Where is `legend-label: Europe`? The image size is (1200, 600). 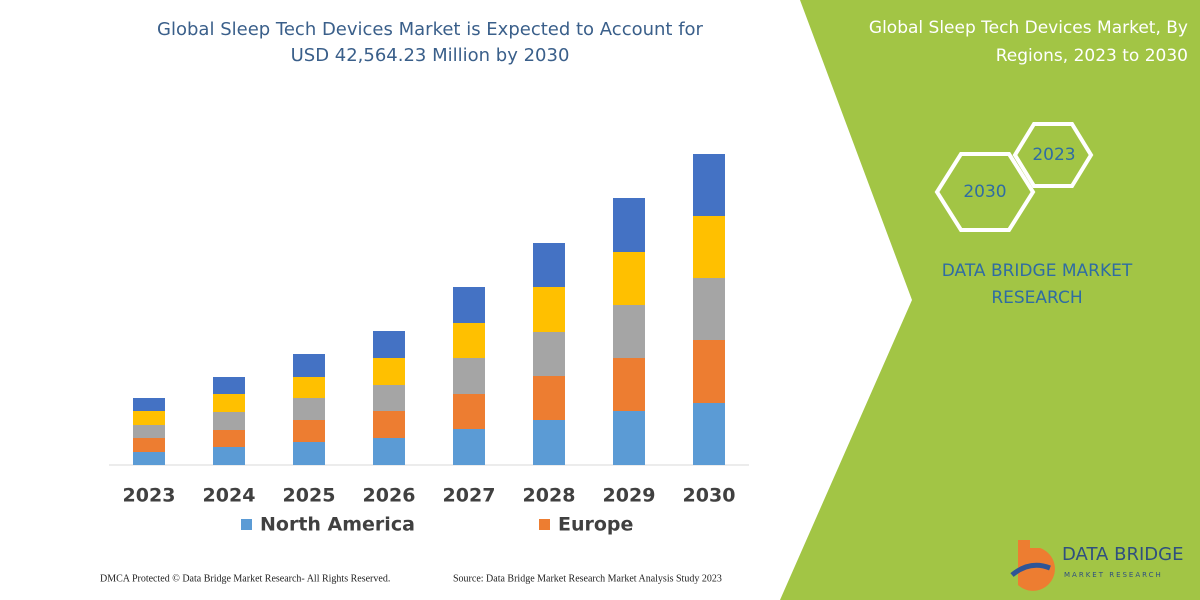
legend-label: Europe is located at coordinates (595, 525).